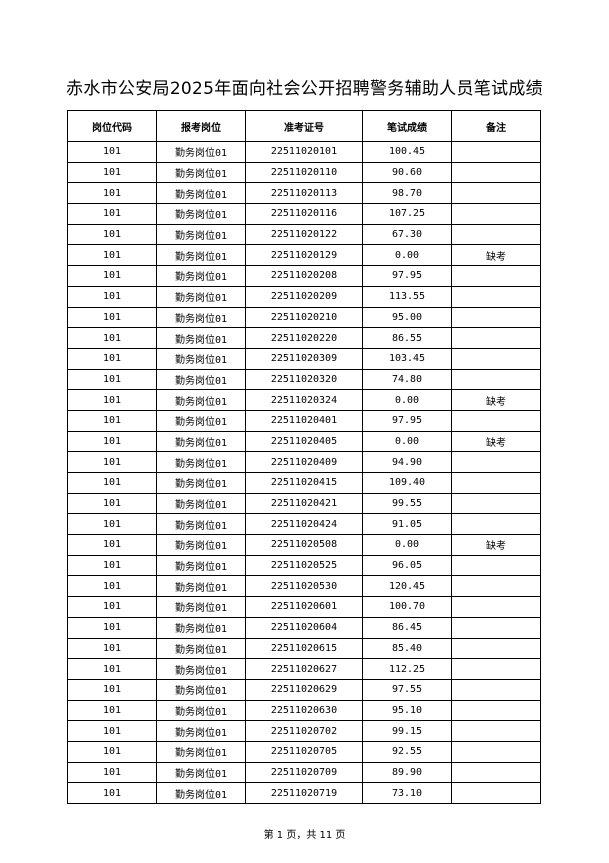 The width and height of the screenshot is (609, 863). I want to click on table-row: 101 勤务岗位01 22511020424 91.05, so click(304, 524).